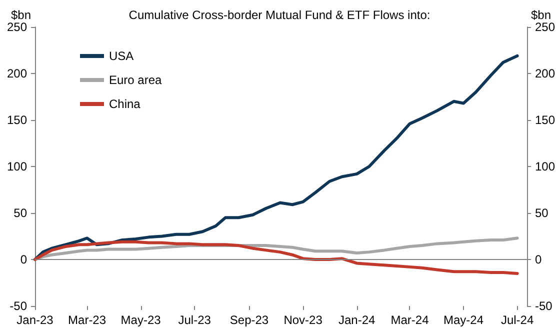  What do you see at coordinates (21, 213) in the screenshot?
I see `y-tick-label: 50` at bounding box center [21, 213].